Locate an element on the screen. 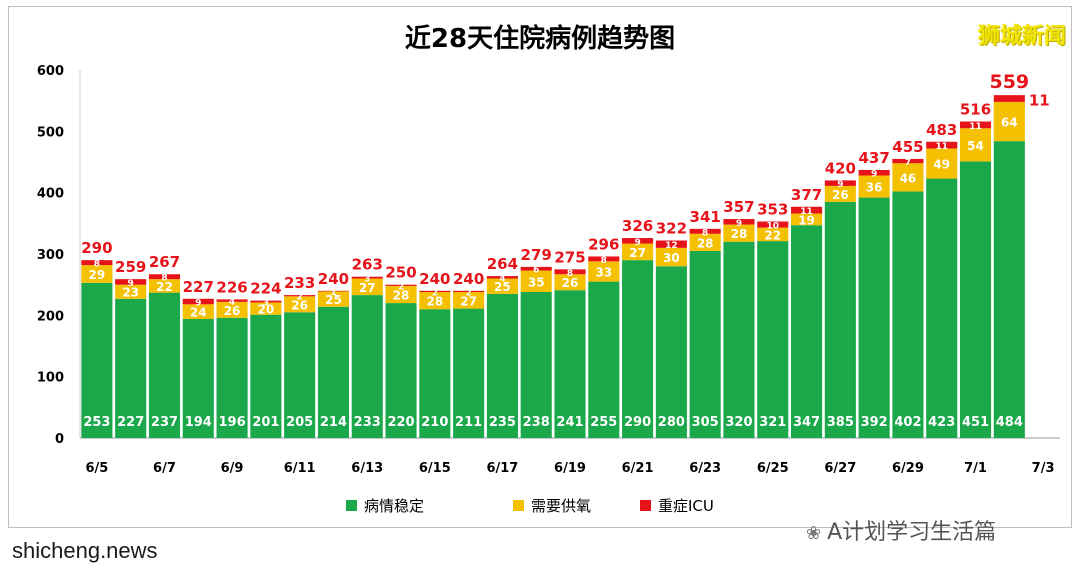 The width and height of the screenshot is (1080, 574). data-label-total: 559 is located at coordinates (1009, 82).